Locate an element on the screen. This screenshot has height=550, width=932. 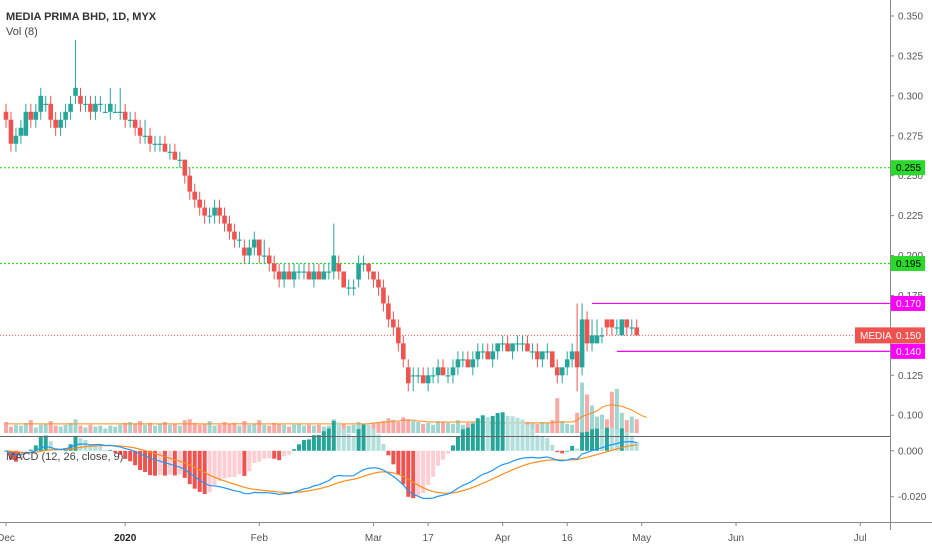
price-tick-label: 0.100 is located at coordinates (910, 416).